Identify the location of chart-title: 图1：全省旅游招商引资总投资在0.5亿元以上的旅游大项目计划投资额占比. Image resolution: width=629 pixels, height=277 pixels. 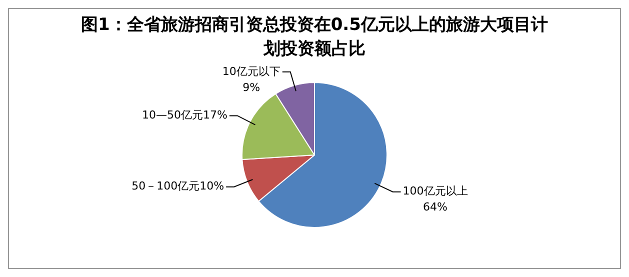
(314, 37).